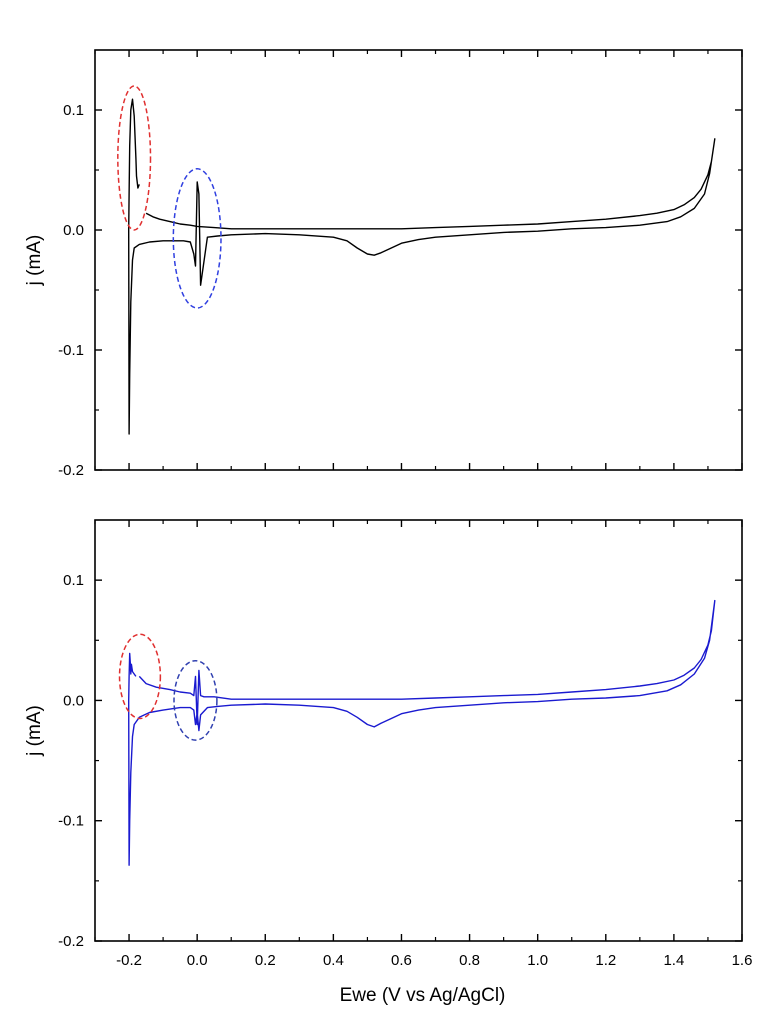 This screenshot has height=1024, width=782. What do you see at coordinates (742, 960) in the screenshot?
I see `x-tick-label: 1.6` at bounding box center [742, 960].